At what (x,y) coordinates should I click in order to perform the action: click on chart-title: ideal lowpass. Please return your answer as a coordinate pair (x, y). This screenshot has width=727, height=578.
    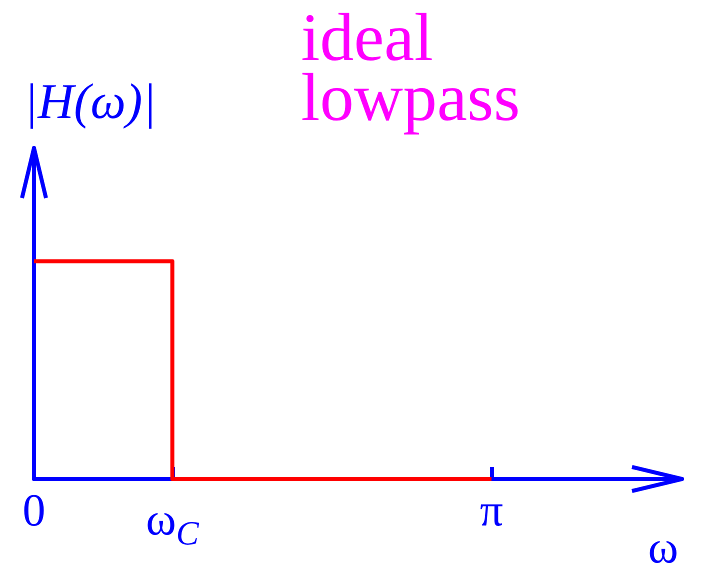
    Looking at the image, I should click on (410, 67).